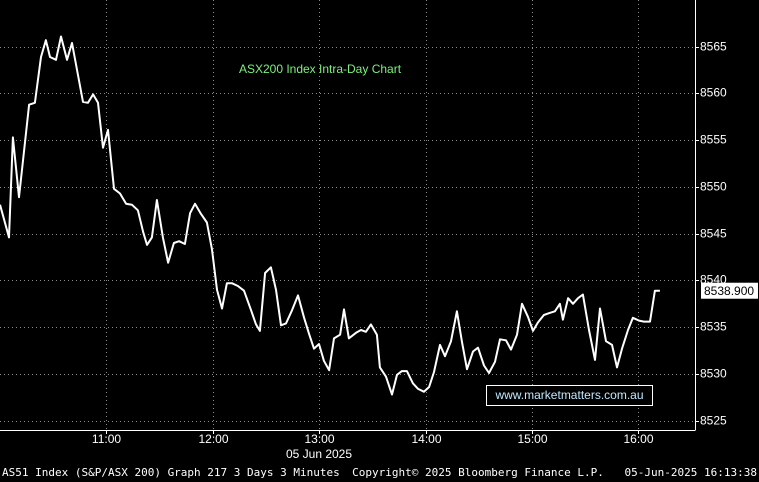 The width and height of the screenshot is (759, 482). What do you see at coordinates (713, 421) in the screenshot?
I see `y-tick-label: 8525` at bounding box center [713, 421].